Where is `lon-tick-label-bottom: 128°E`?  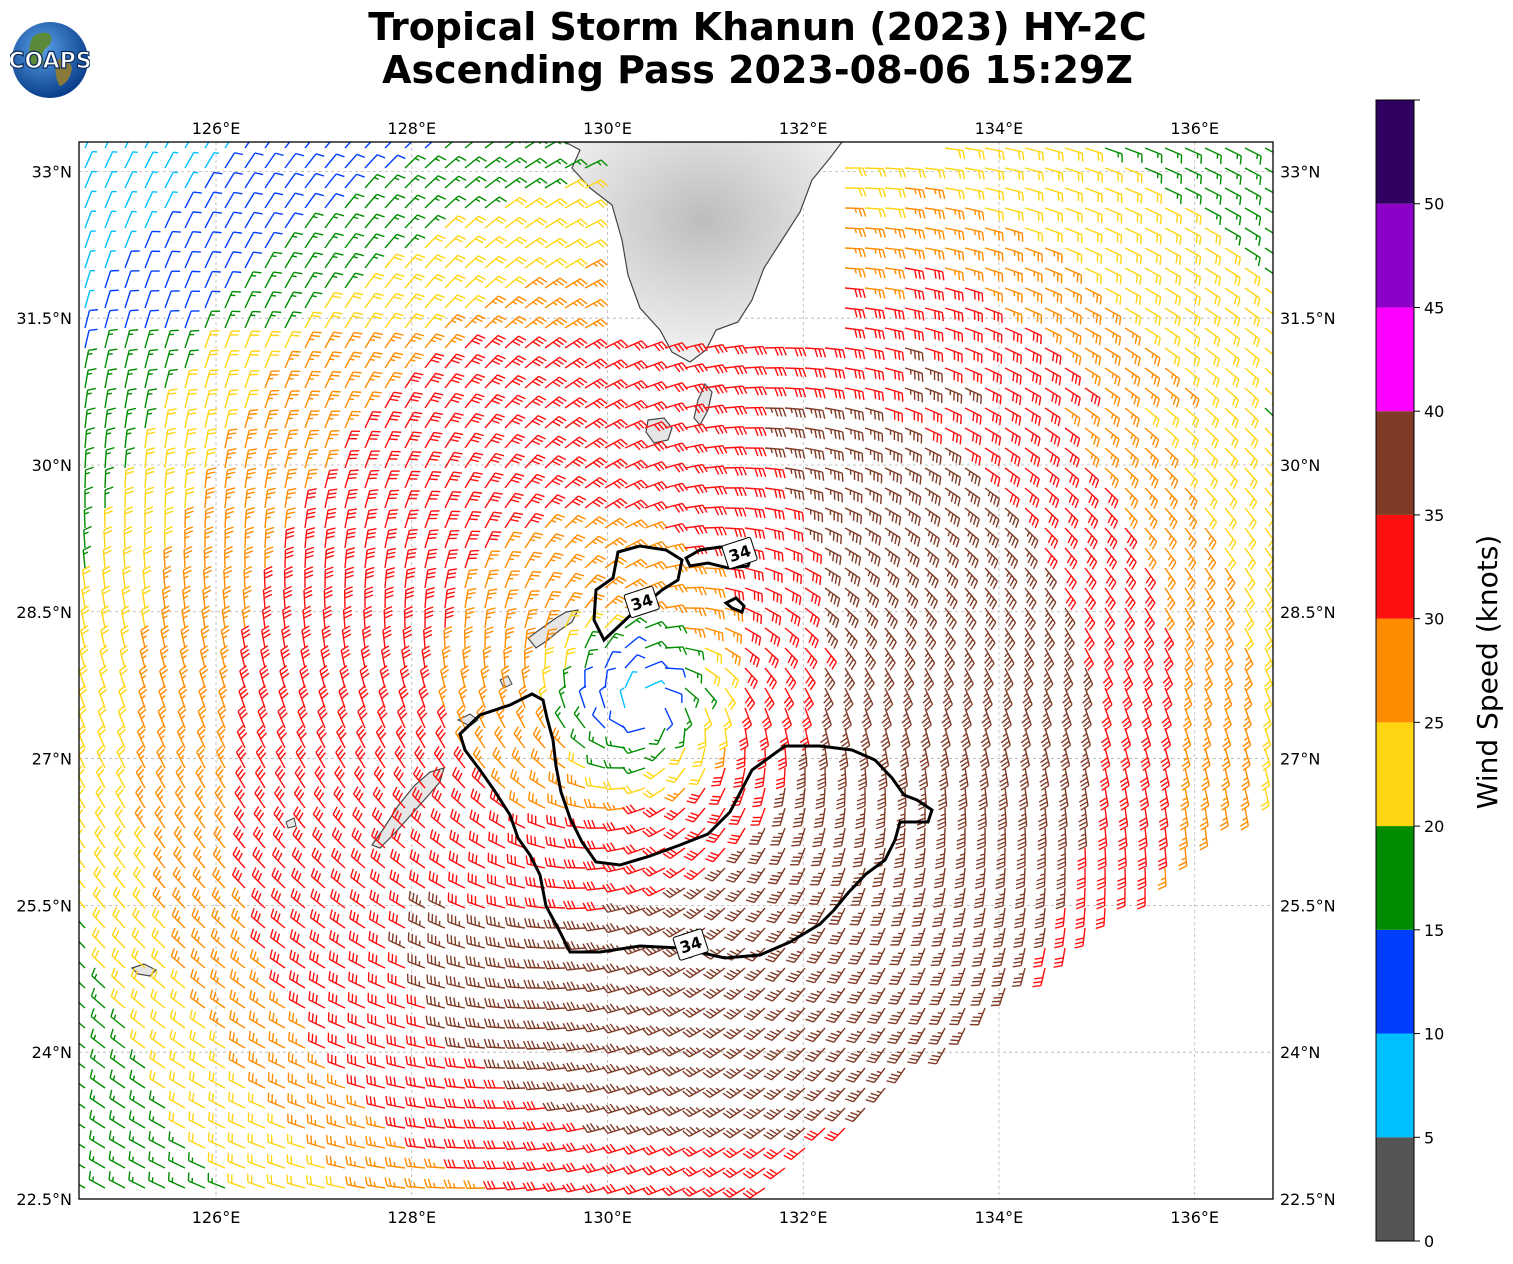 lon-tick-label-bottom: 128°E is located at coordinates (411, 1217).